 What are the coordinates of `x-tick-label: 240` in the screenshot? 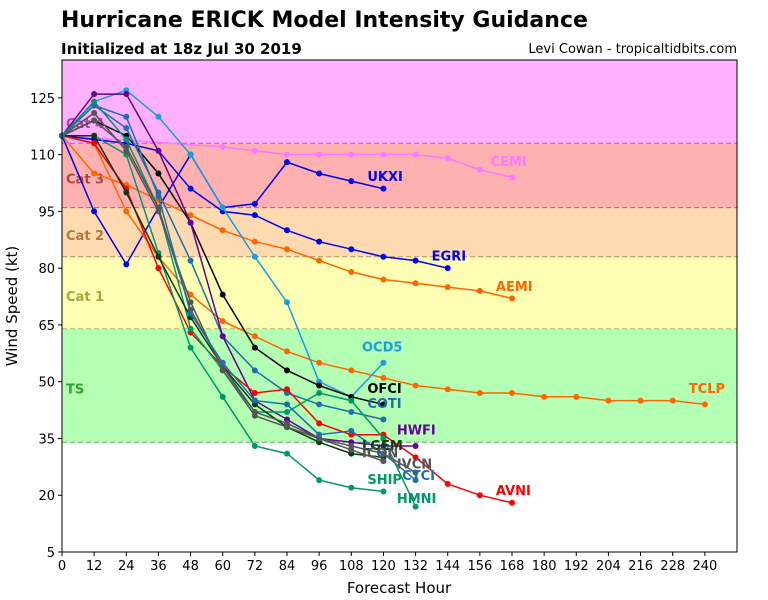 It's located at (704, 566).